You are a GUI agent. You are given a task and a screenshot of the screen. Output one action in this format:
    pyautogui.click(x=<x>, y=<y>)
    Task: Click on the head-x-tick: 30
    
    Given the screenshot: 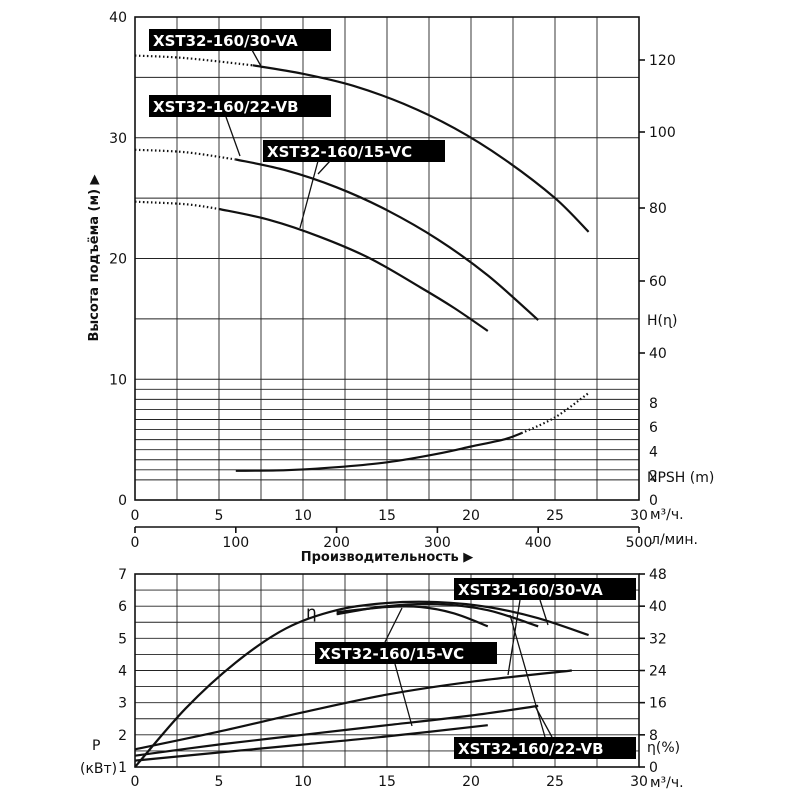 What is the action you would take?
    pyautogui.click(x=639, y=516)
    